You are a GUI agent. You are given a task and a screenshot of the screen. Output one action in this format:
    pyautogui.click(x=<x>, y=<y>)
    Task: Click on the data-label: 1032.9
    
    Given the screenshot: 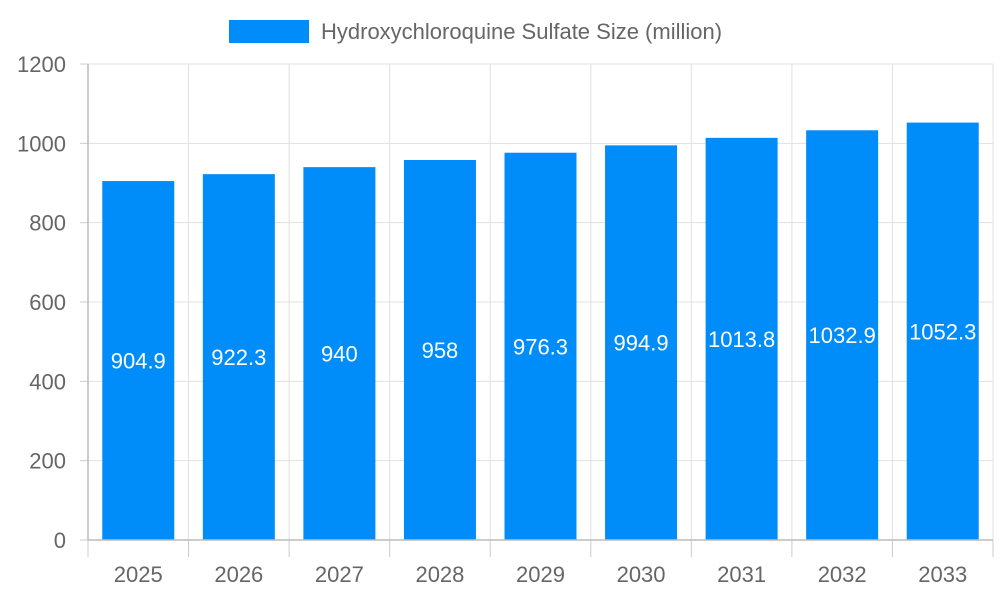 What is the action you would take?
    pyautogui.click(x=842, y=335)
    